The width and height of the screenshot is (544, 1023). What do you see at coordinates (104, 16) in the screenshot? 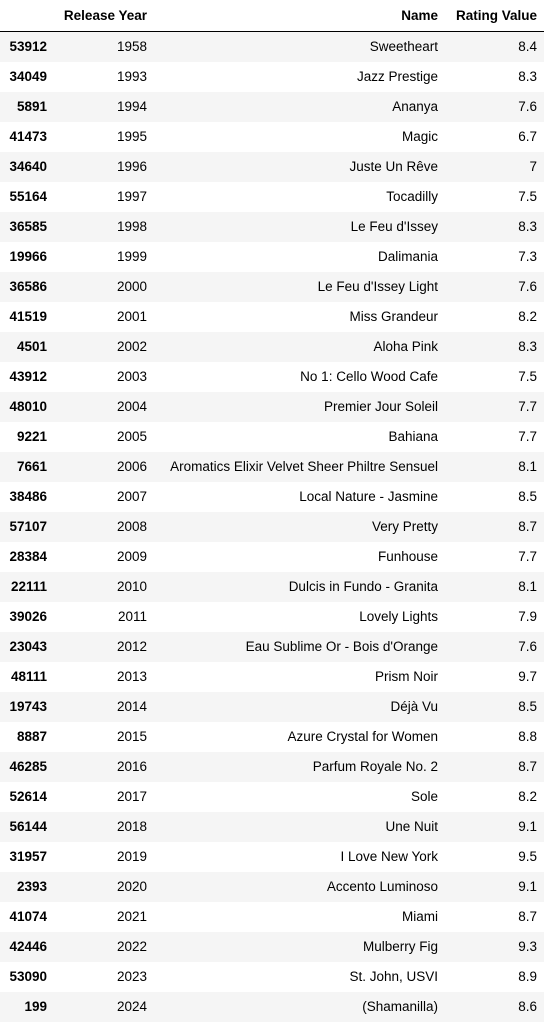
I see `column-header-release-year: Release Year` at bounding box center [104, 16].